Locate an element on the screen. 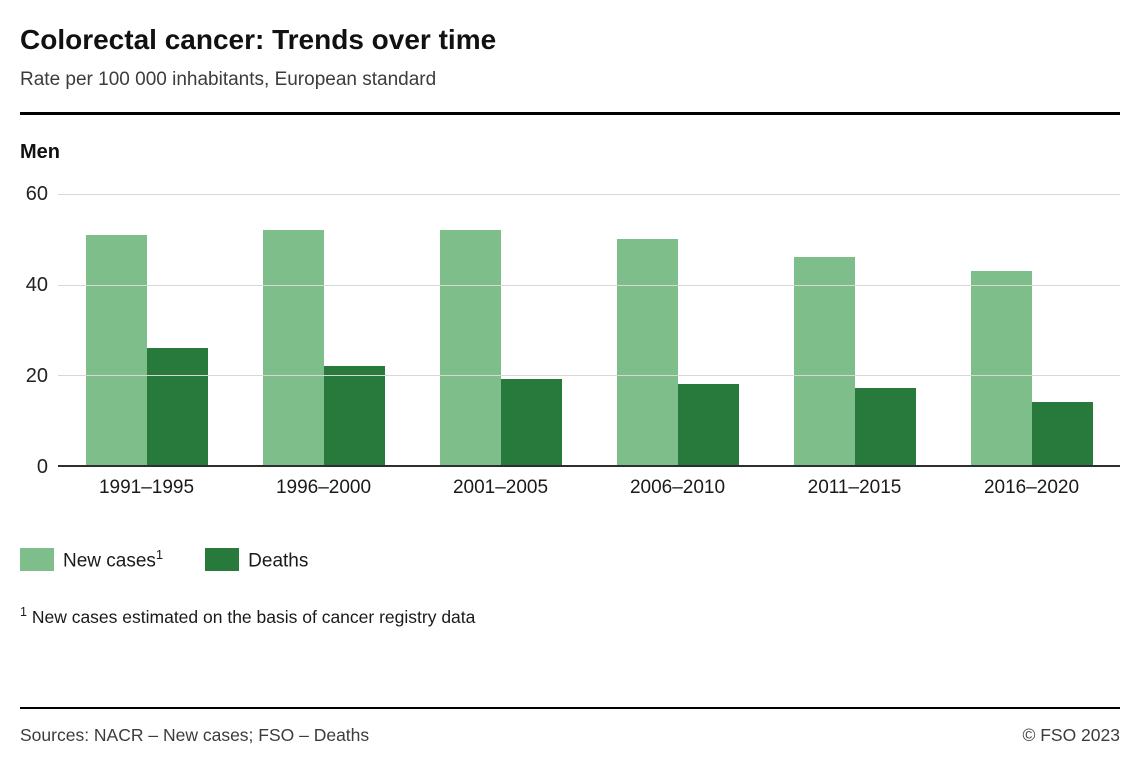 The image size is (1140, 764). x-axis-label-0: 1991–1995 is located at coordinates (146, 488).